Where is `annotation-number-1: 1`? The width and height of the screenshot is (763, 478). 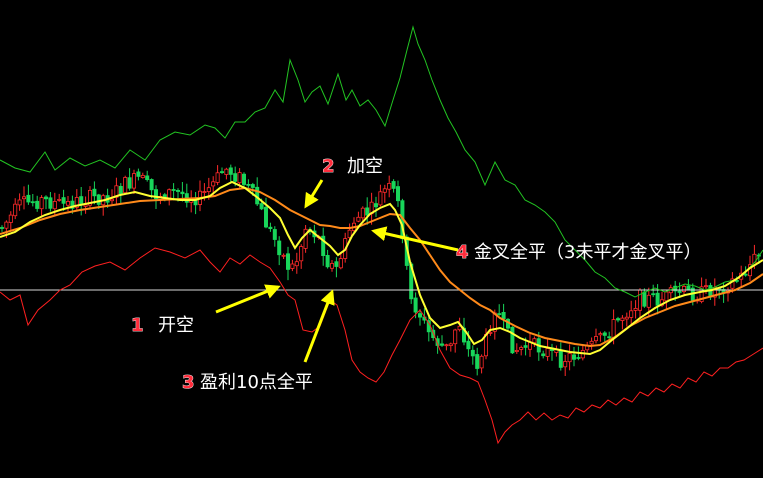 annotation-number-1: 1 is located at coordinates (137, 325).